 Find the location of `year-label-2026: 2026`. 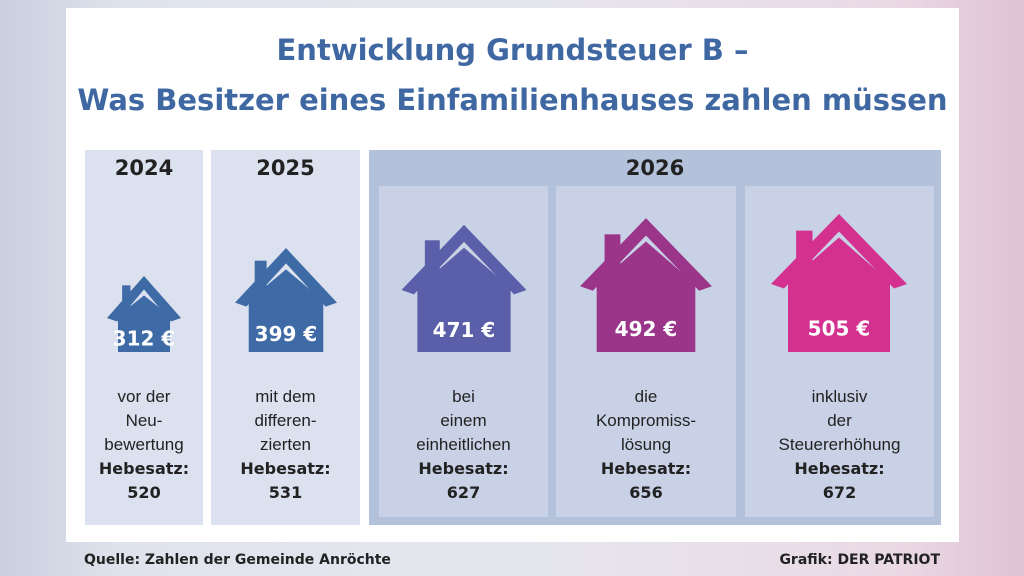

year-label-2026: 2026 is located at coordinates (655, 168).